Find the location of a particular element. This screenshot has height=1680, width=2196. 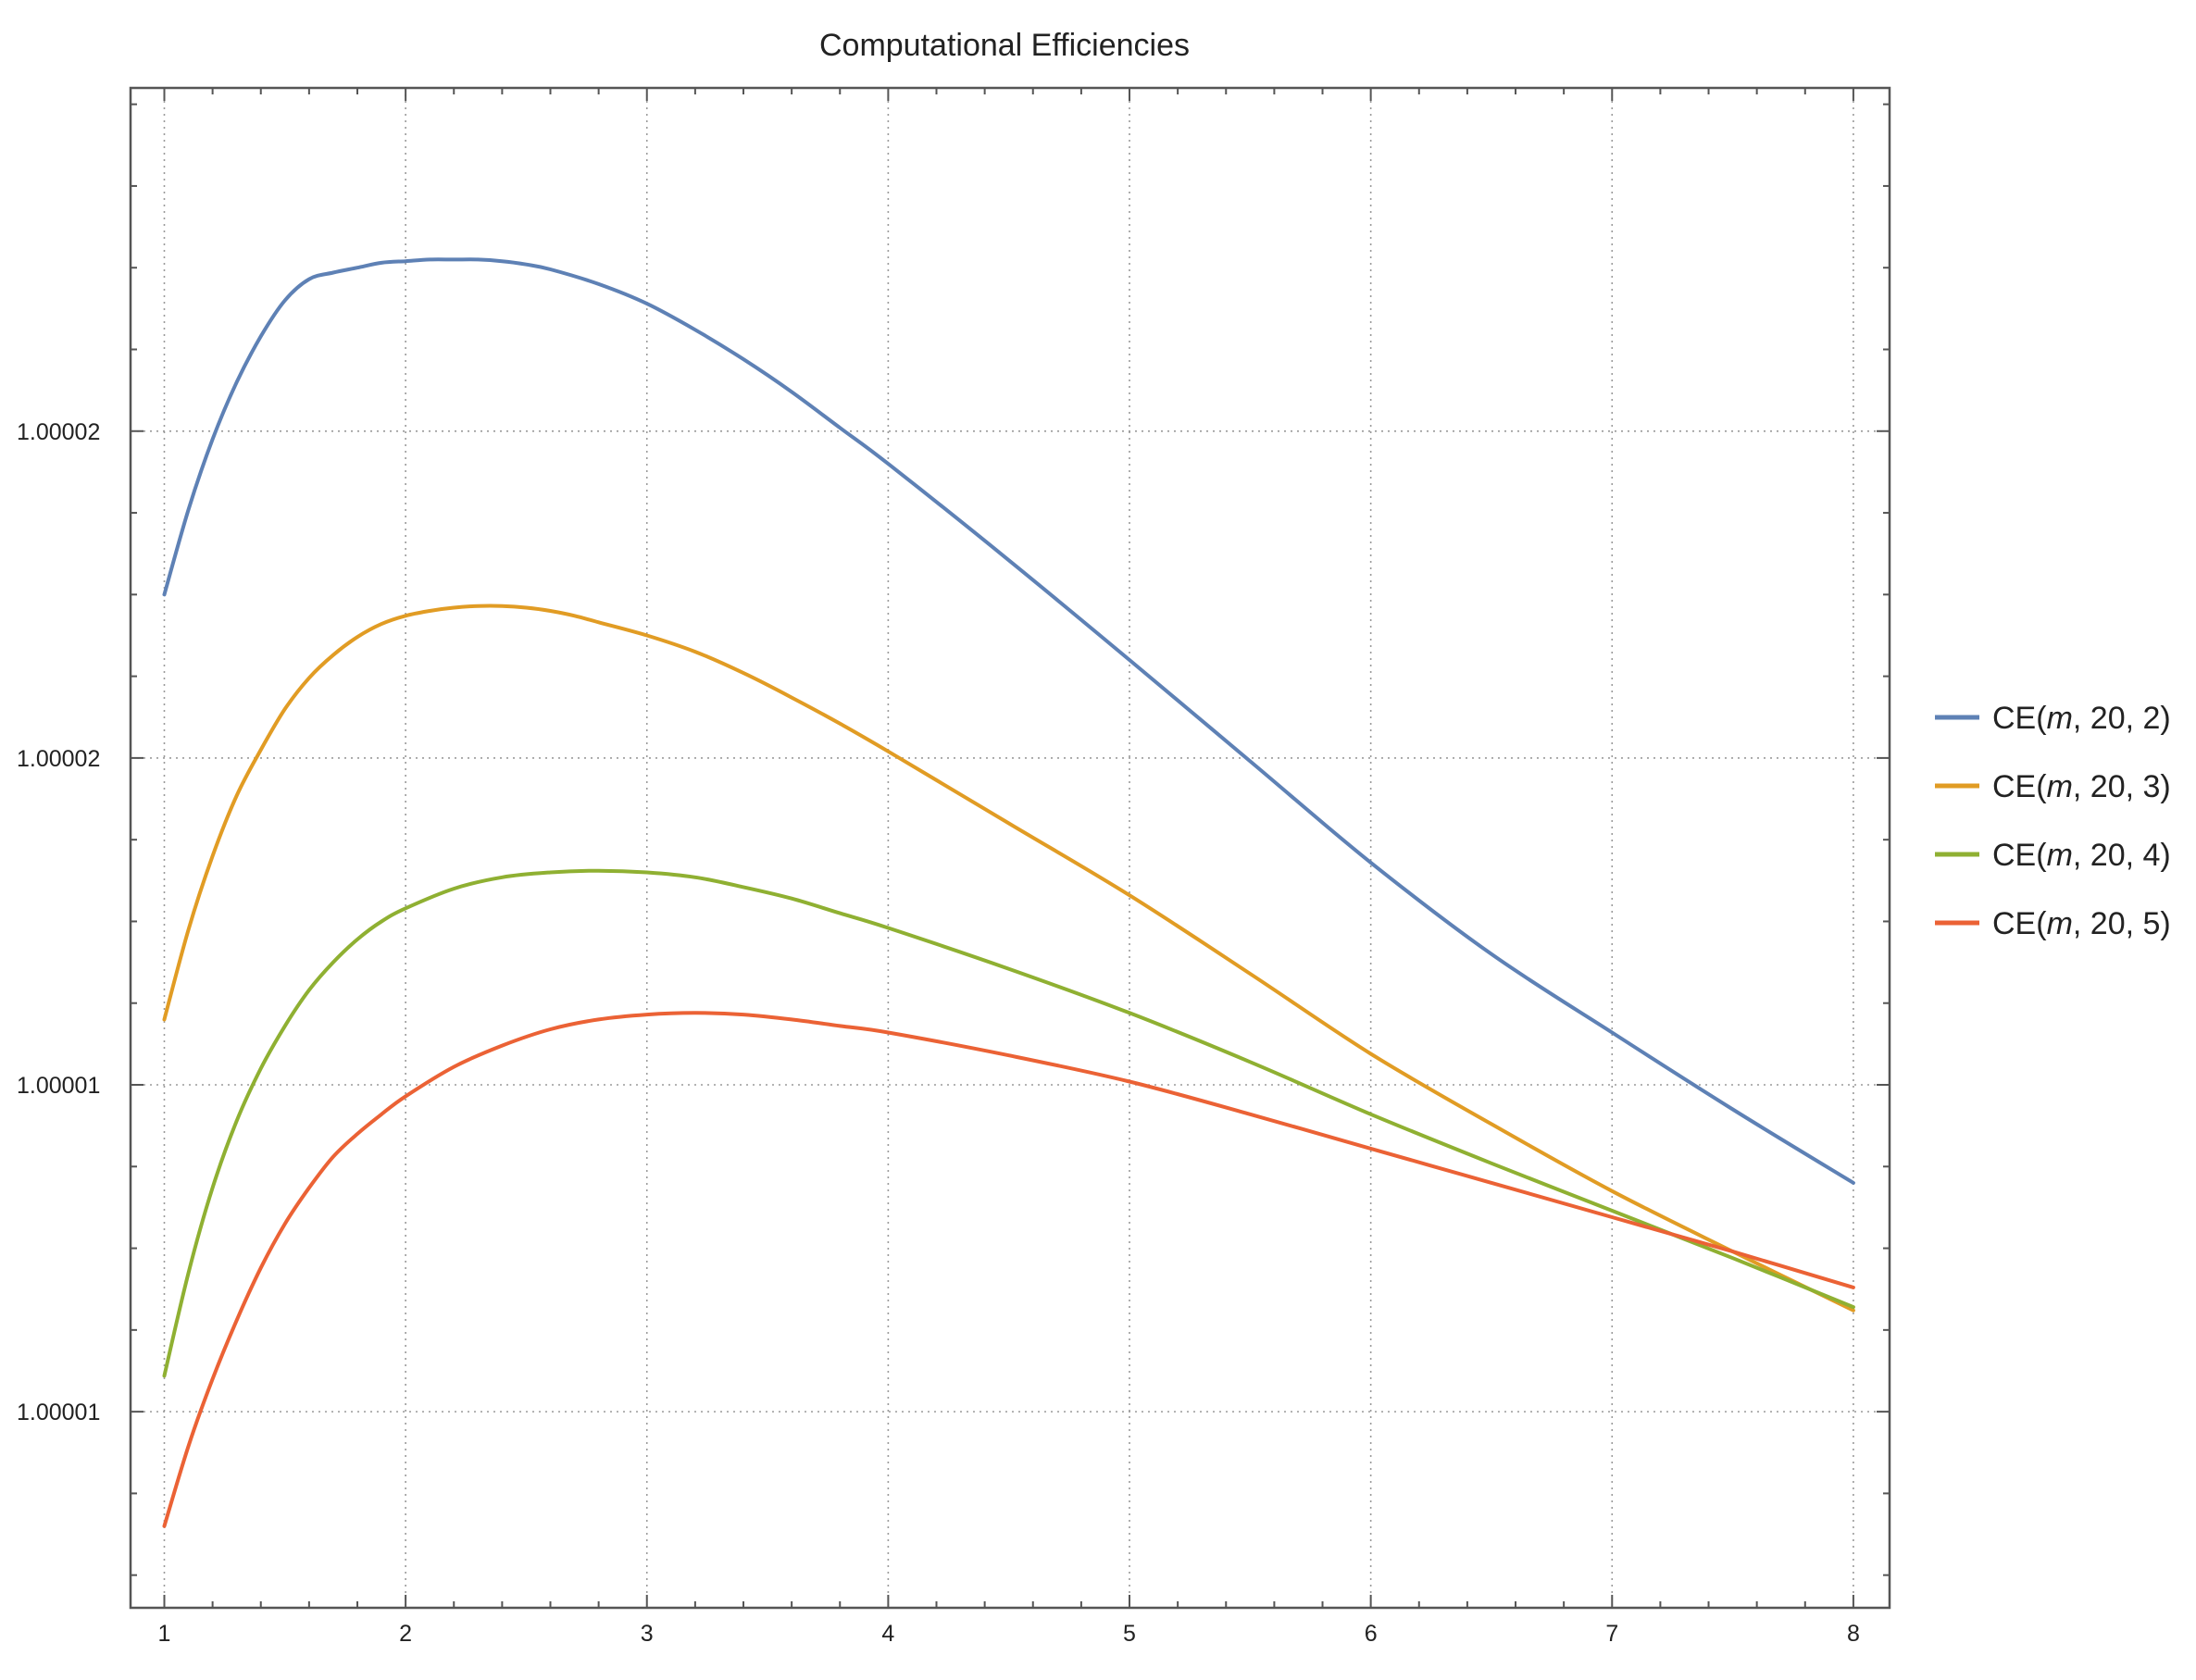

legend-item-3: CE(m, 20, 4) is located at coordinates (2053, 855).